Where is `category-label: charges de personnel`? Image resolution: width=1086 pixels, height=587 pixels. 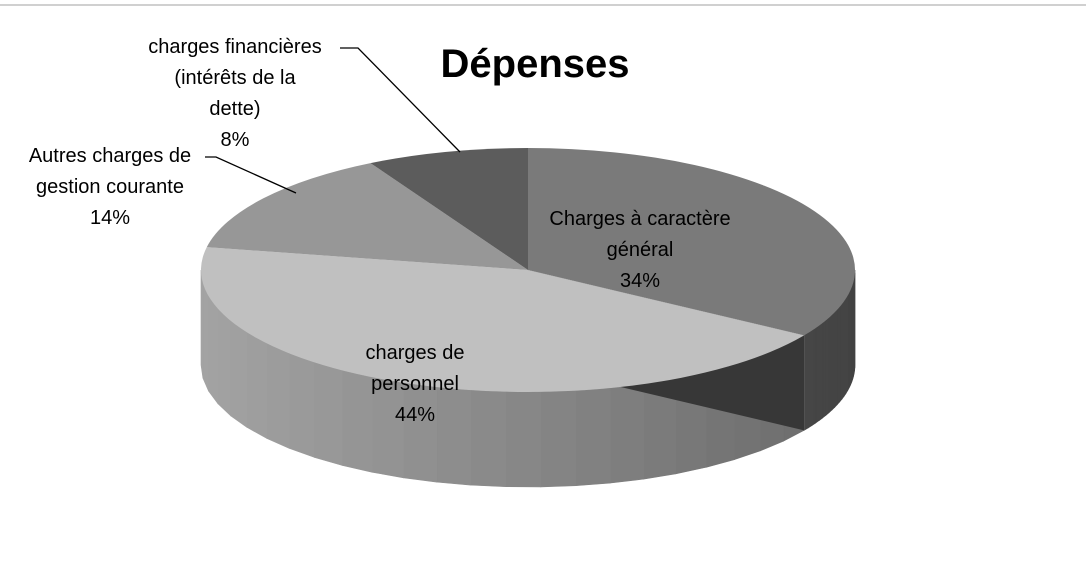 category-label: charges de personnel is located at coordinates (415, 368).